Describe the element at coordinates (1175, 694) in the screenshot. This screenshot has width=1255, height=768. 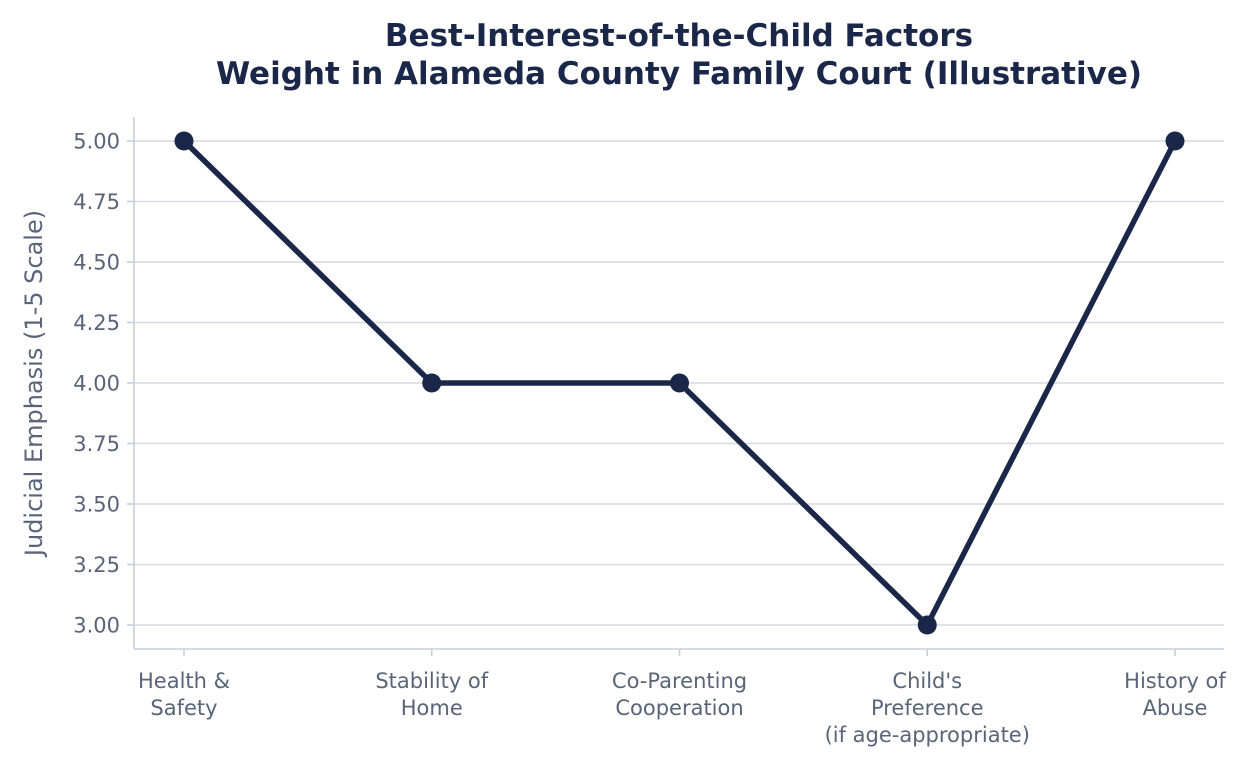
I see `x-tick-label: History of Abuse` at that location.